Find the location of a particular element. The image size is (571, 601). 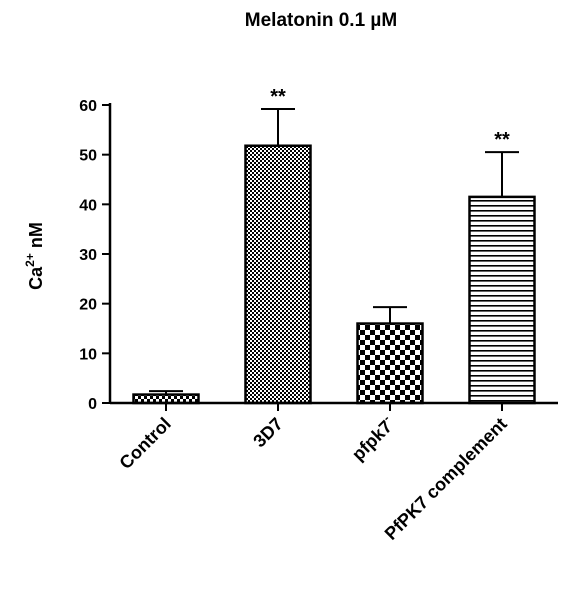

y-tick-label: 60 is located at coordinates (88, 106).